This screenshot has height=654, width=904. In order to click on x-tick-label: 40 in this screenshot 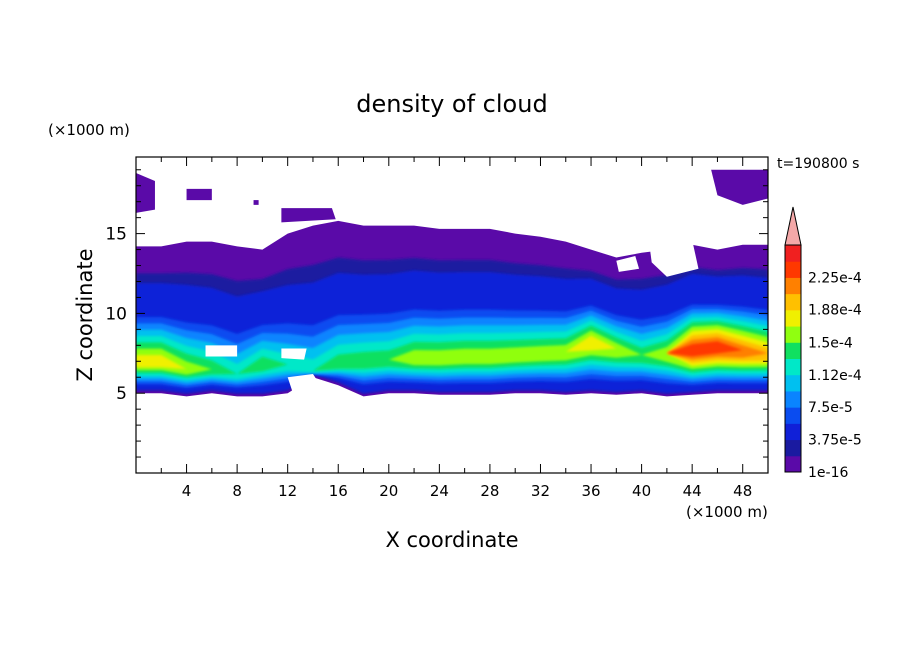, I will do `click(641, 491)`.